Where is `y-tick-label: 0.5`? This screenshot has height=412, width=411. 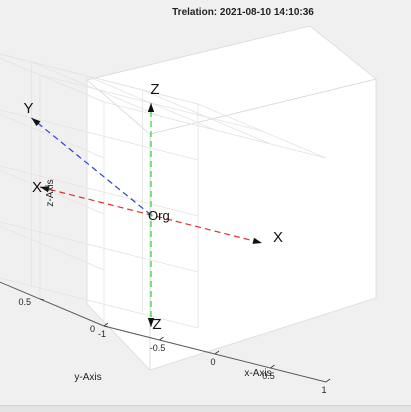
y-tick-label: 0.5 is located at coordinates (24, 302).